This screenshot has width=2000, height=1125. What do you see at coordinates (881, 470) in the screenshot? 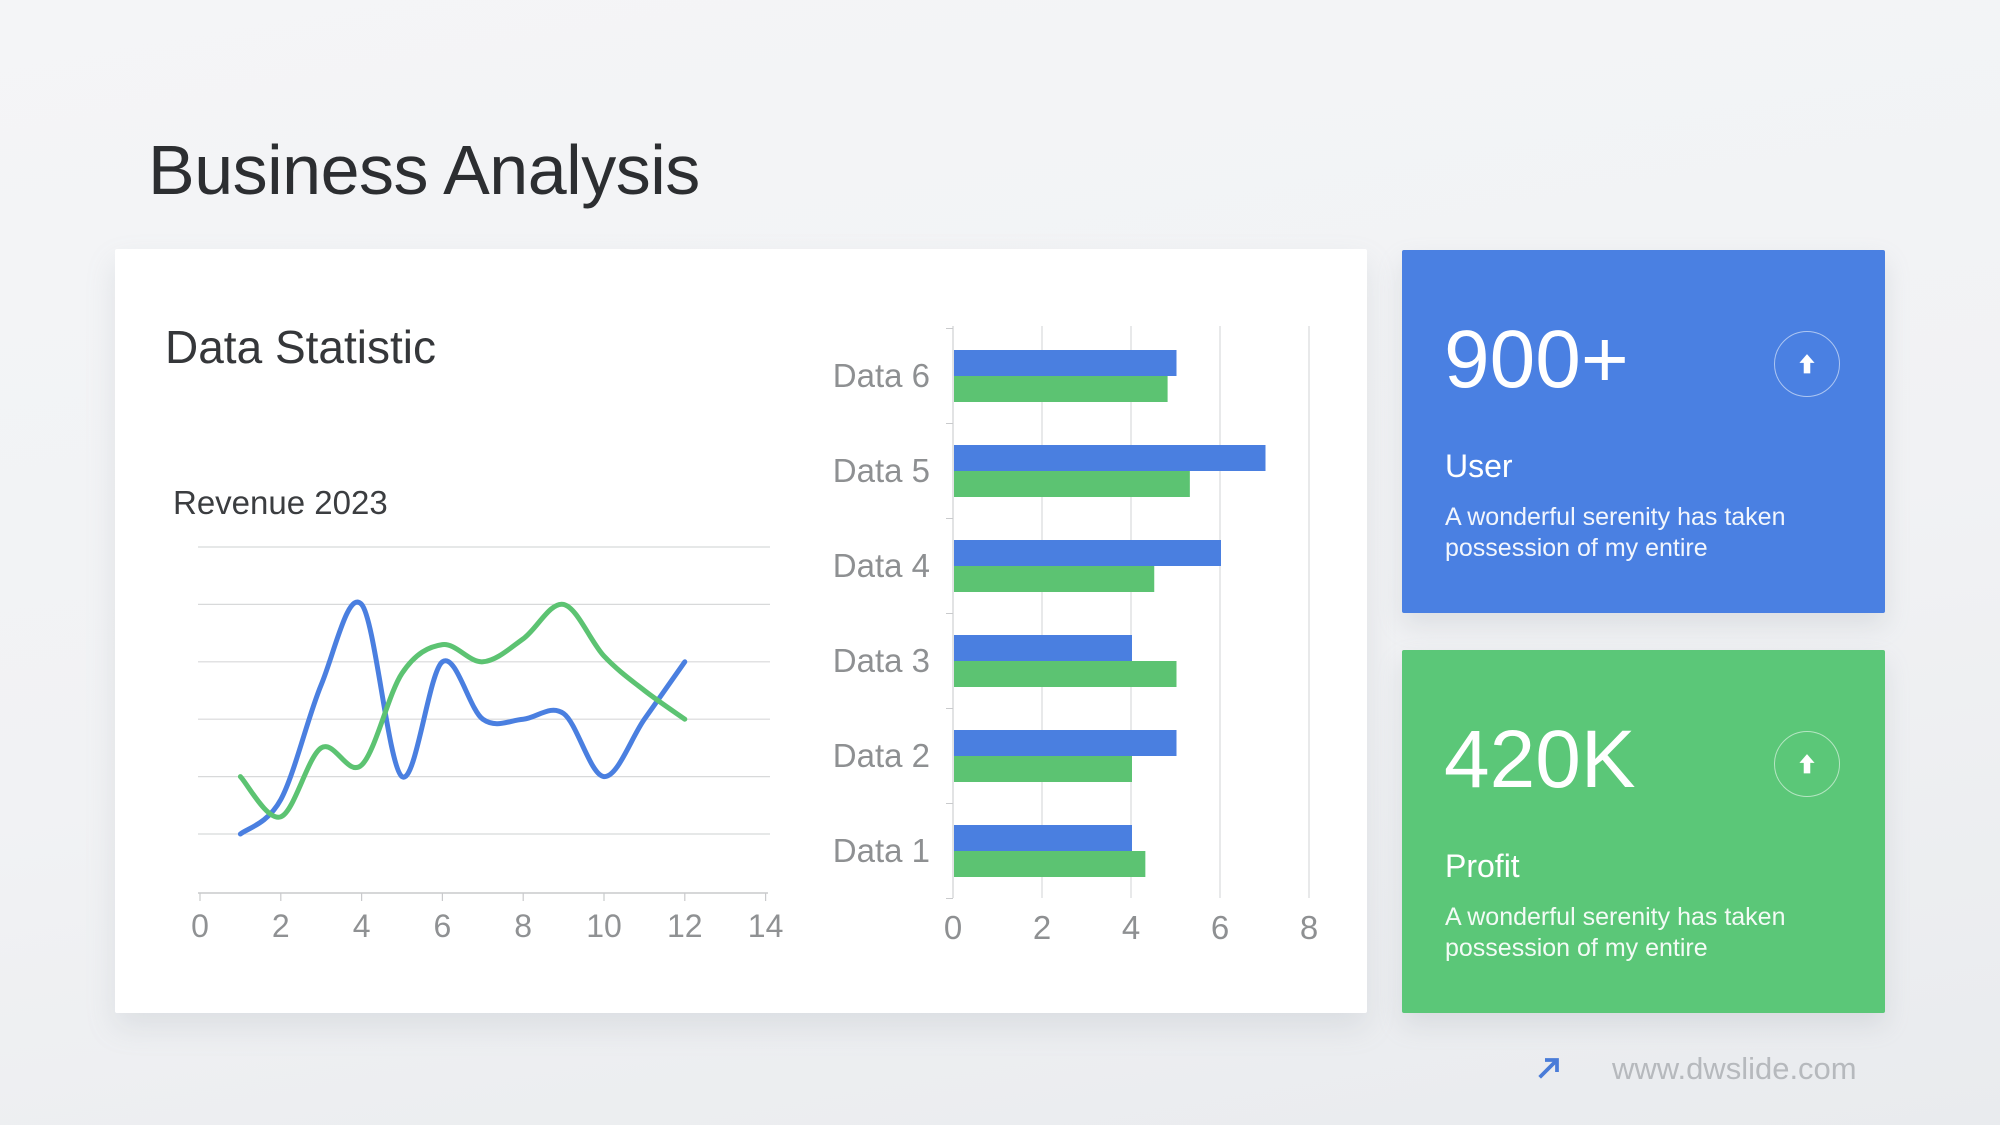
I see `category-label: Data 5` at bounding box center [881, 470].